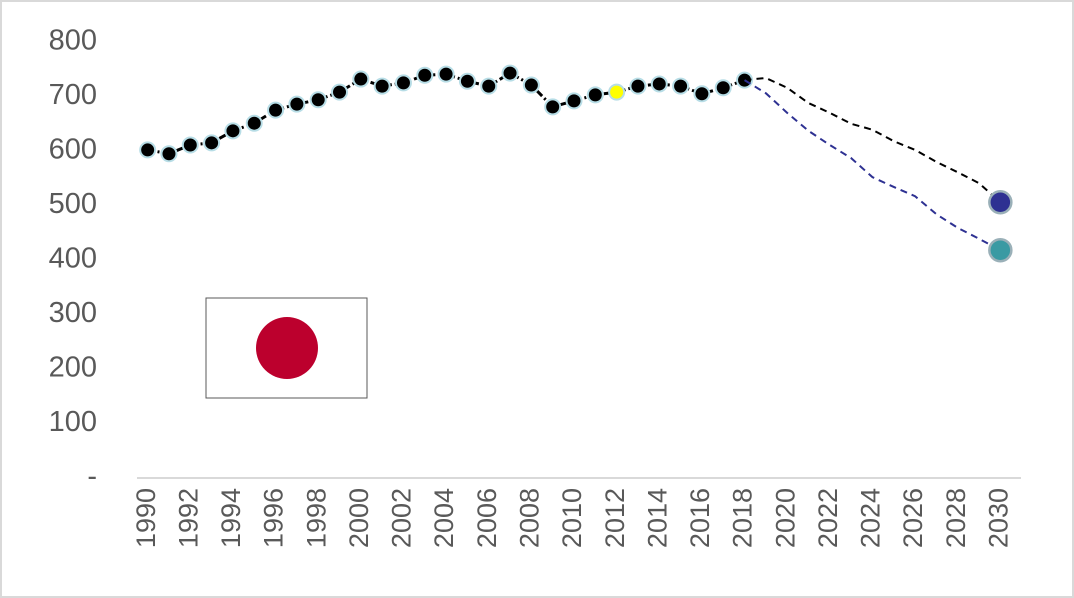 Image resolution: width=1074 pixels, height=598 pixels. I want to click on x-tick-label: 1994, so click(231, 518).